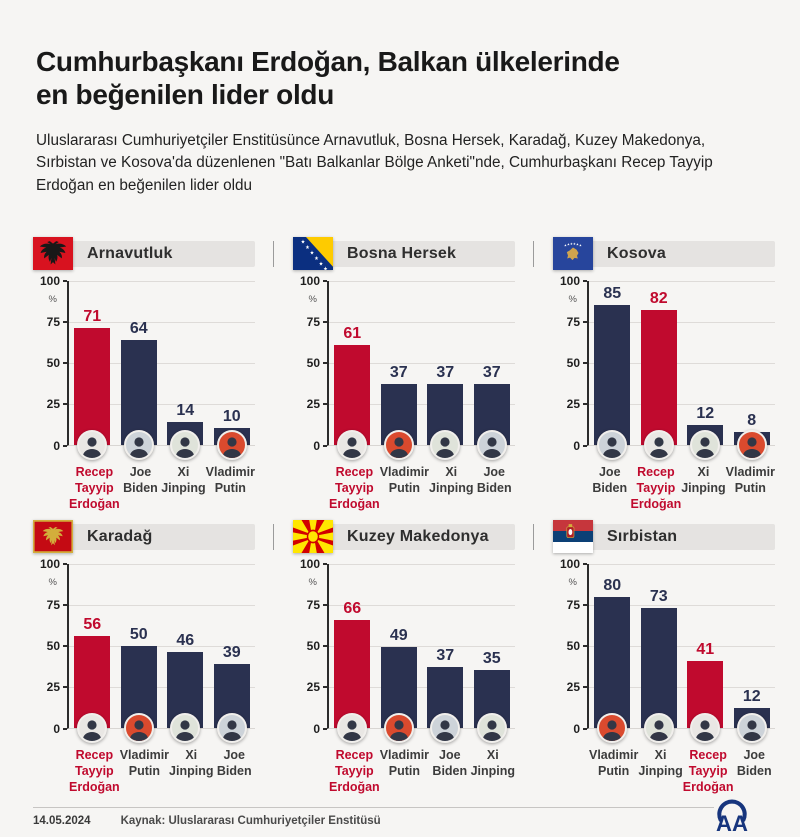  I want to click on leader-name-label: Recep Tayyip Erdoğan, so click(354, 487).